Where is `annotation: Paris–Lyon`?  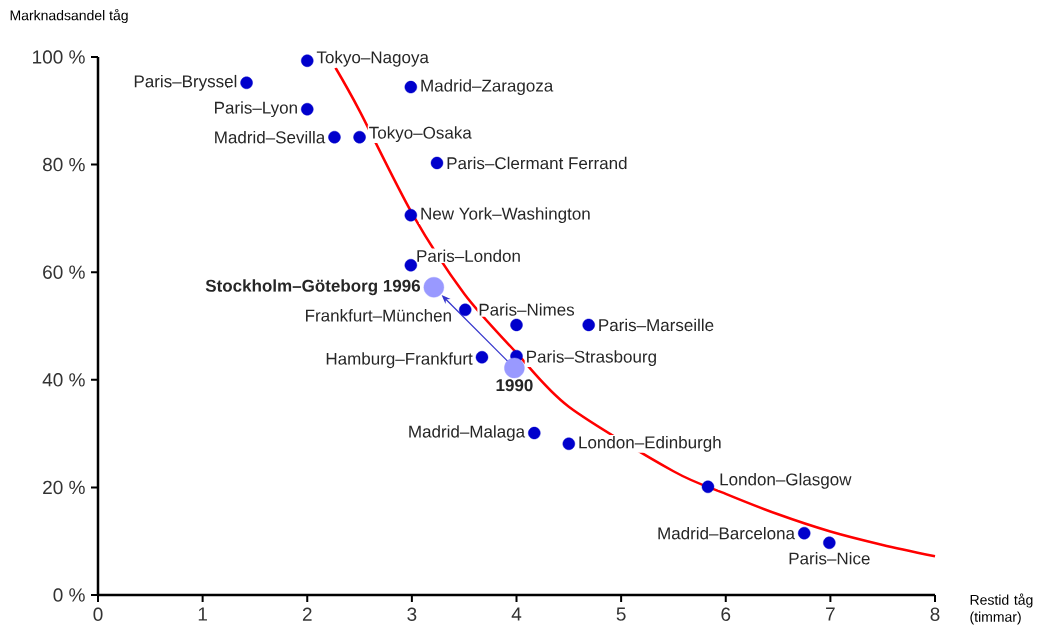 annotation: Paris–Lyon is located at coordinates (256, 109).